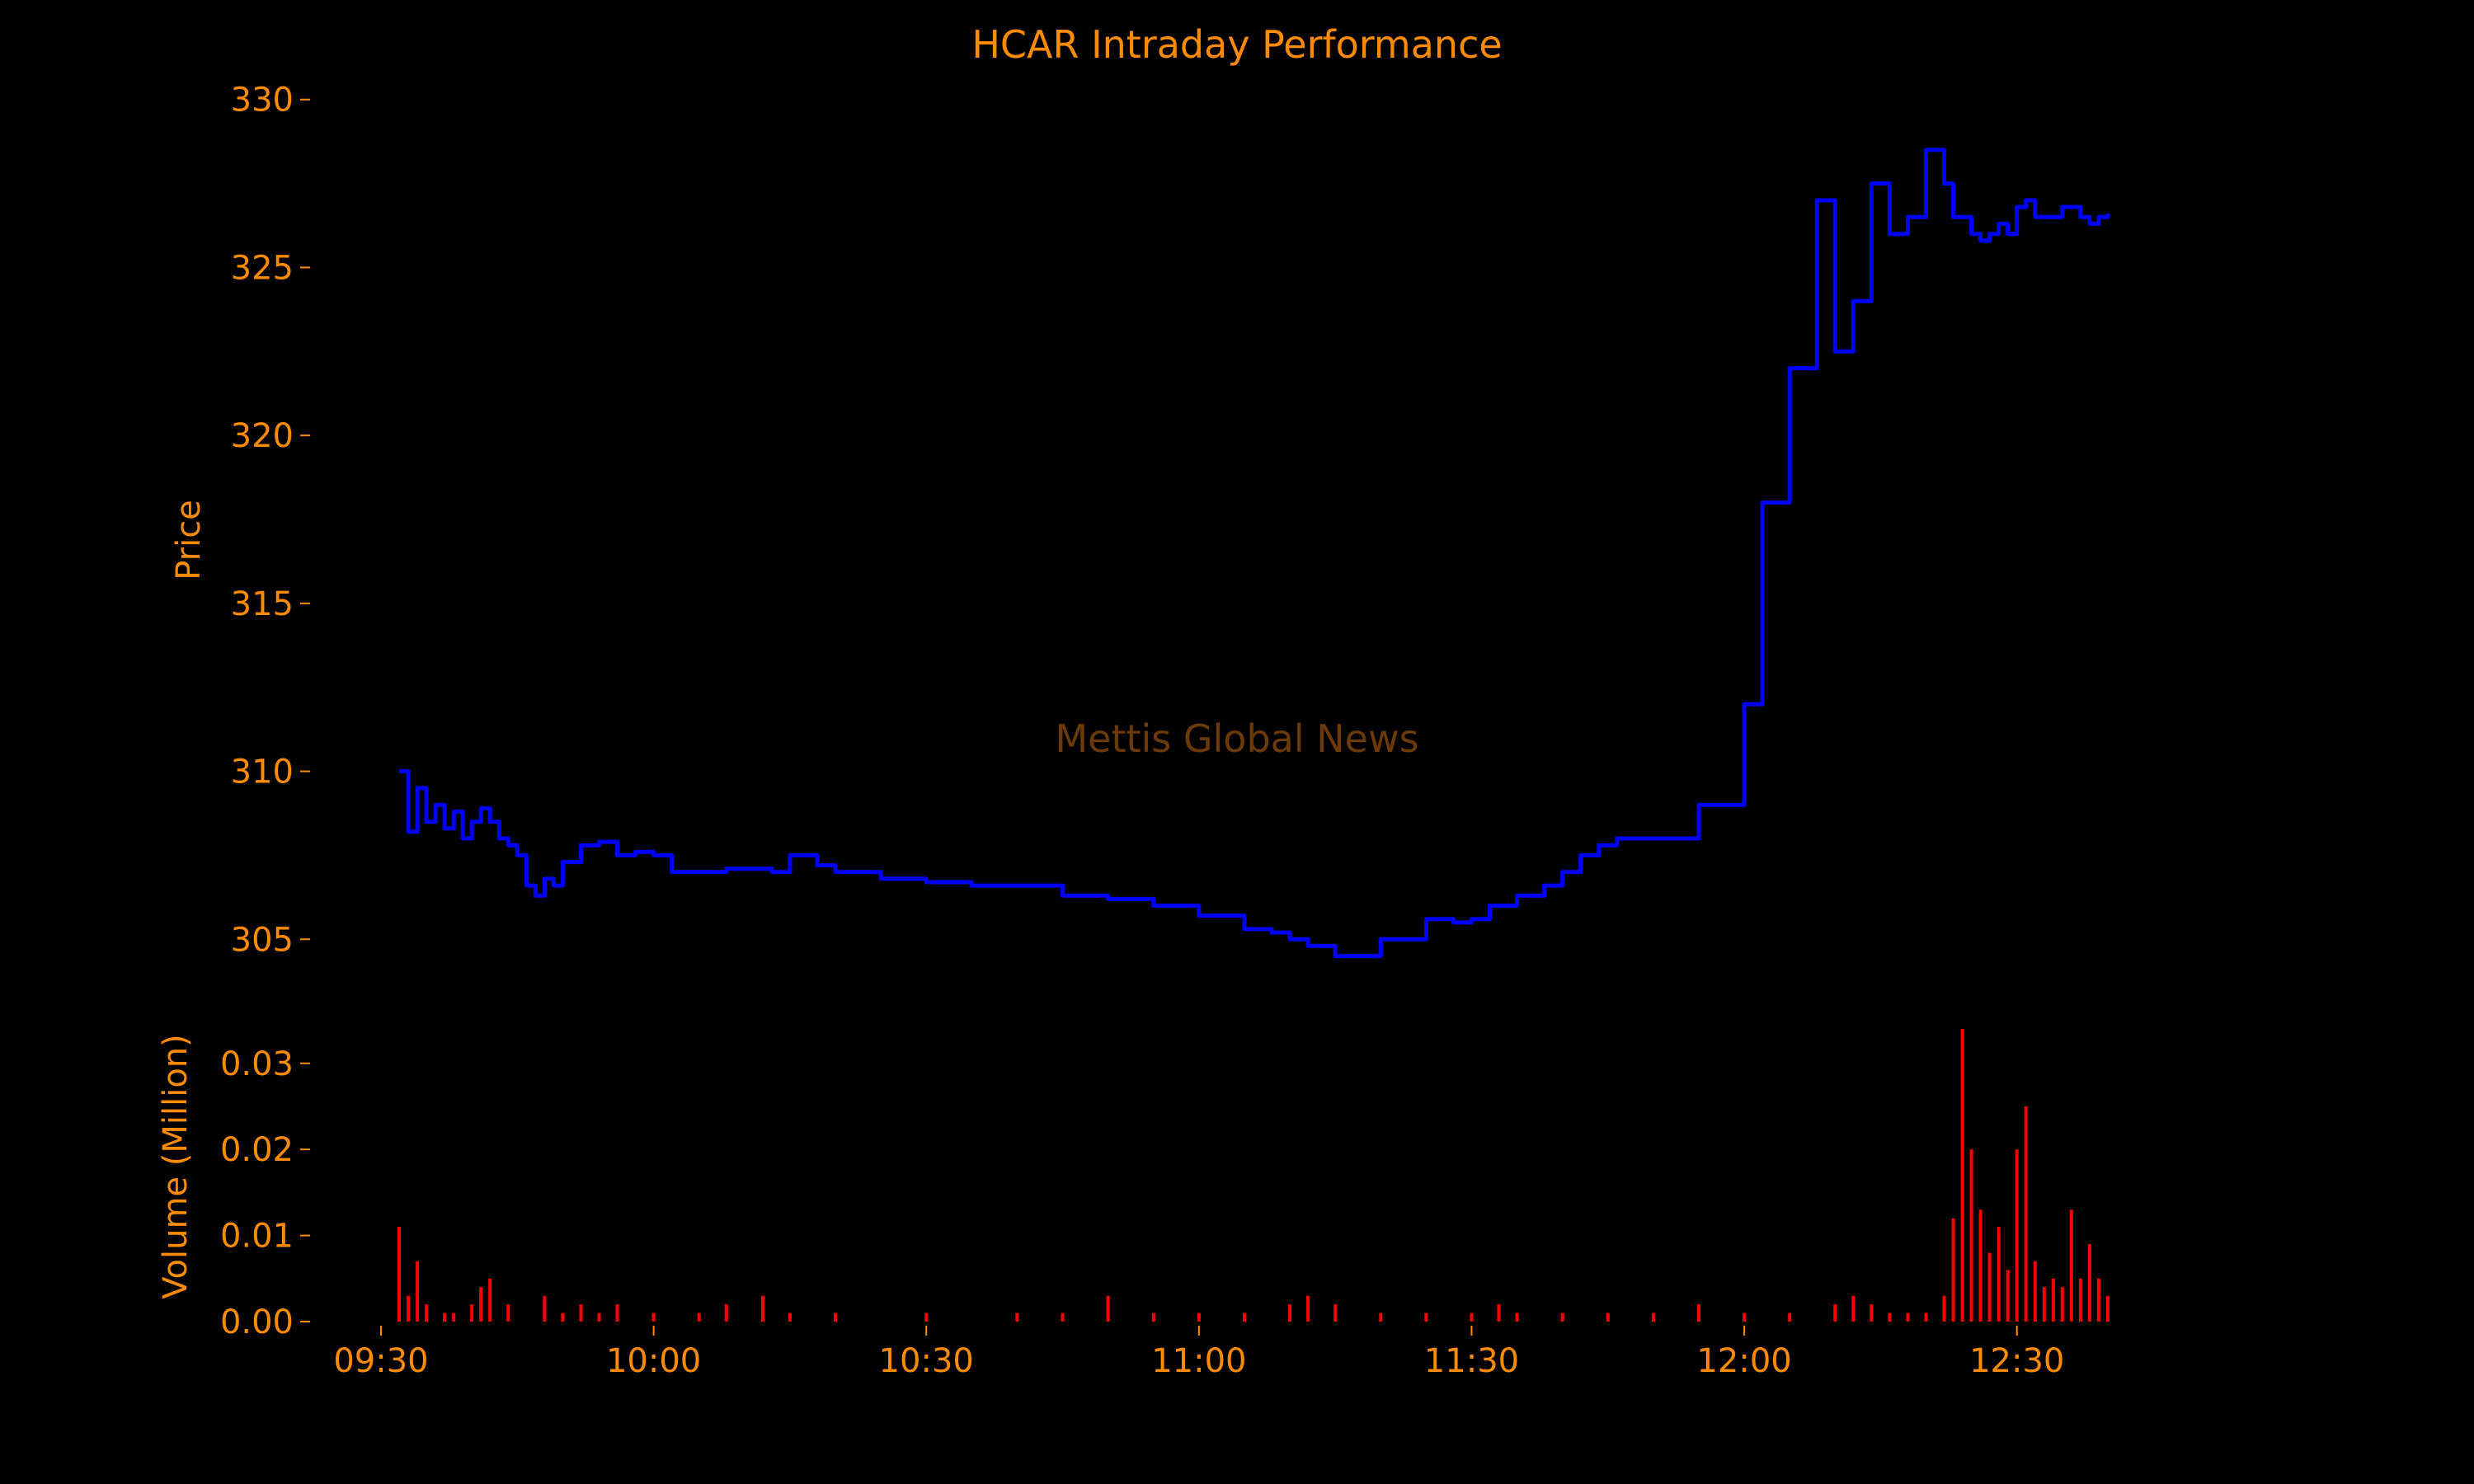 The width and height of the screenshot is (2474, 1484). What do you see at coordinates (257, 1064) in the screenshot?
I see `volume-y-tick-label: 0.03` at bounding box center [257, 1064].